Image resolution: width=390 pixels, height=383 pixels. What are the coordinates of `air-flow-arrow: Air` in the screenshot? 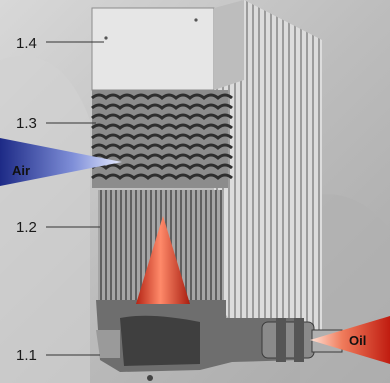 It's located at (61, 162).